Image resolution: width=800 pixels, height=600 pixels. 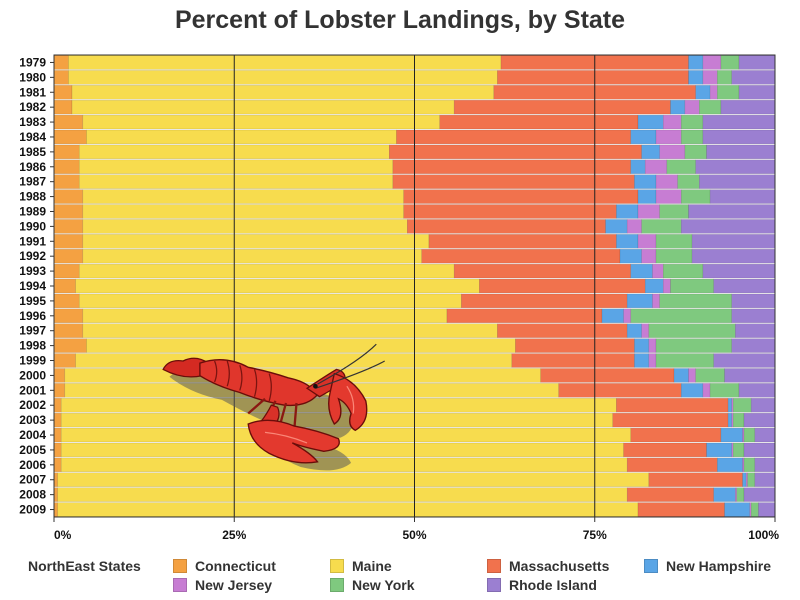 What do you see at coordinates (696, 196) in the screenshot?
I see `bar-segment-new-york-1988` at bounding box center [696, 196].